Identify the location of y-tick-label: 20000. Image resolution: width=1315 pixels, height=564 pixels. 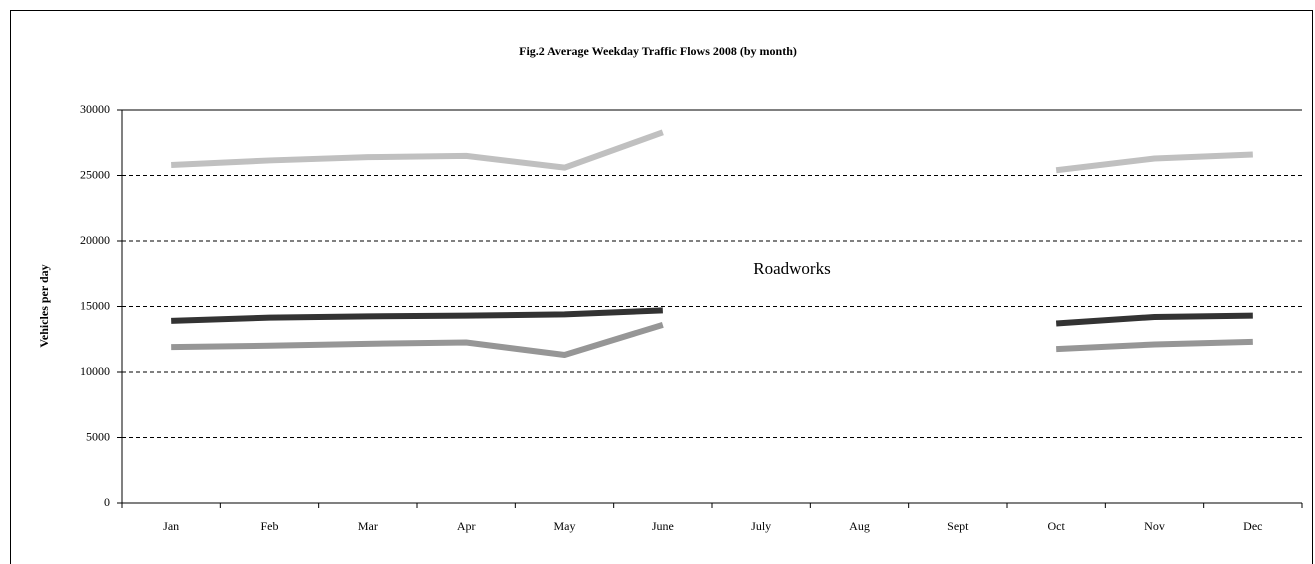
(95, 240).